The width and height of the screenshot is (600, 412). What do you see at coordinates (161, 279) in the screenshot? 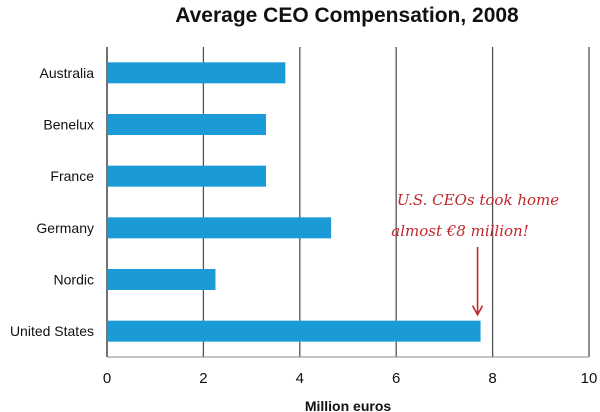
I see `bar-nordic` at bounding box center [161, 279].